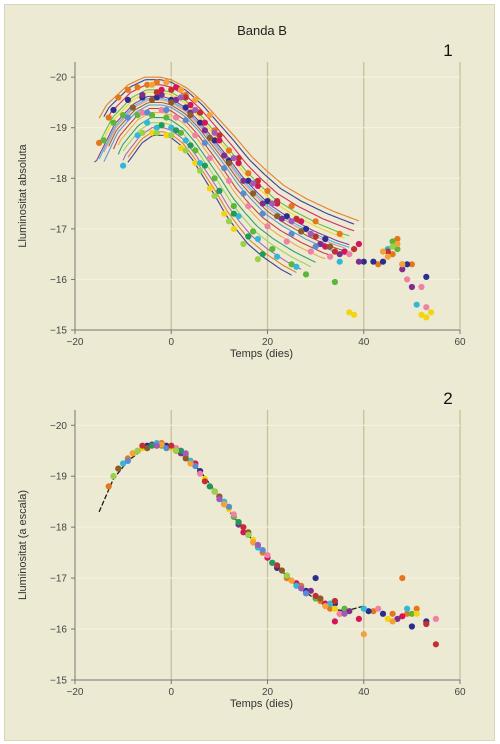 This screenshot has width=500, height=744. What do you see at coordinates (364, 692) in the screenshot?
I see `x-tick-label: 40` at bounding box center [364, 692].